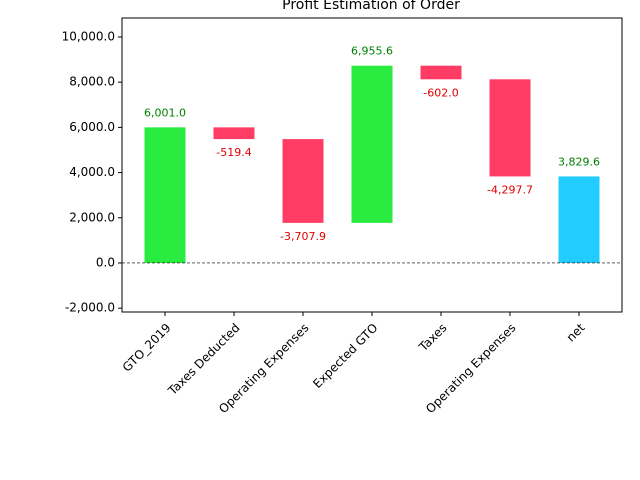 The width and height of the screenshot is (640, 480). I want to click on value-label: -4,297.7, so click(510, 189).